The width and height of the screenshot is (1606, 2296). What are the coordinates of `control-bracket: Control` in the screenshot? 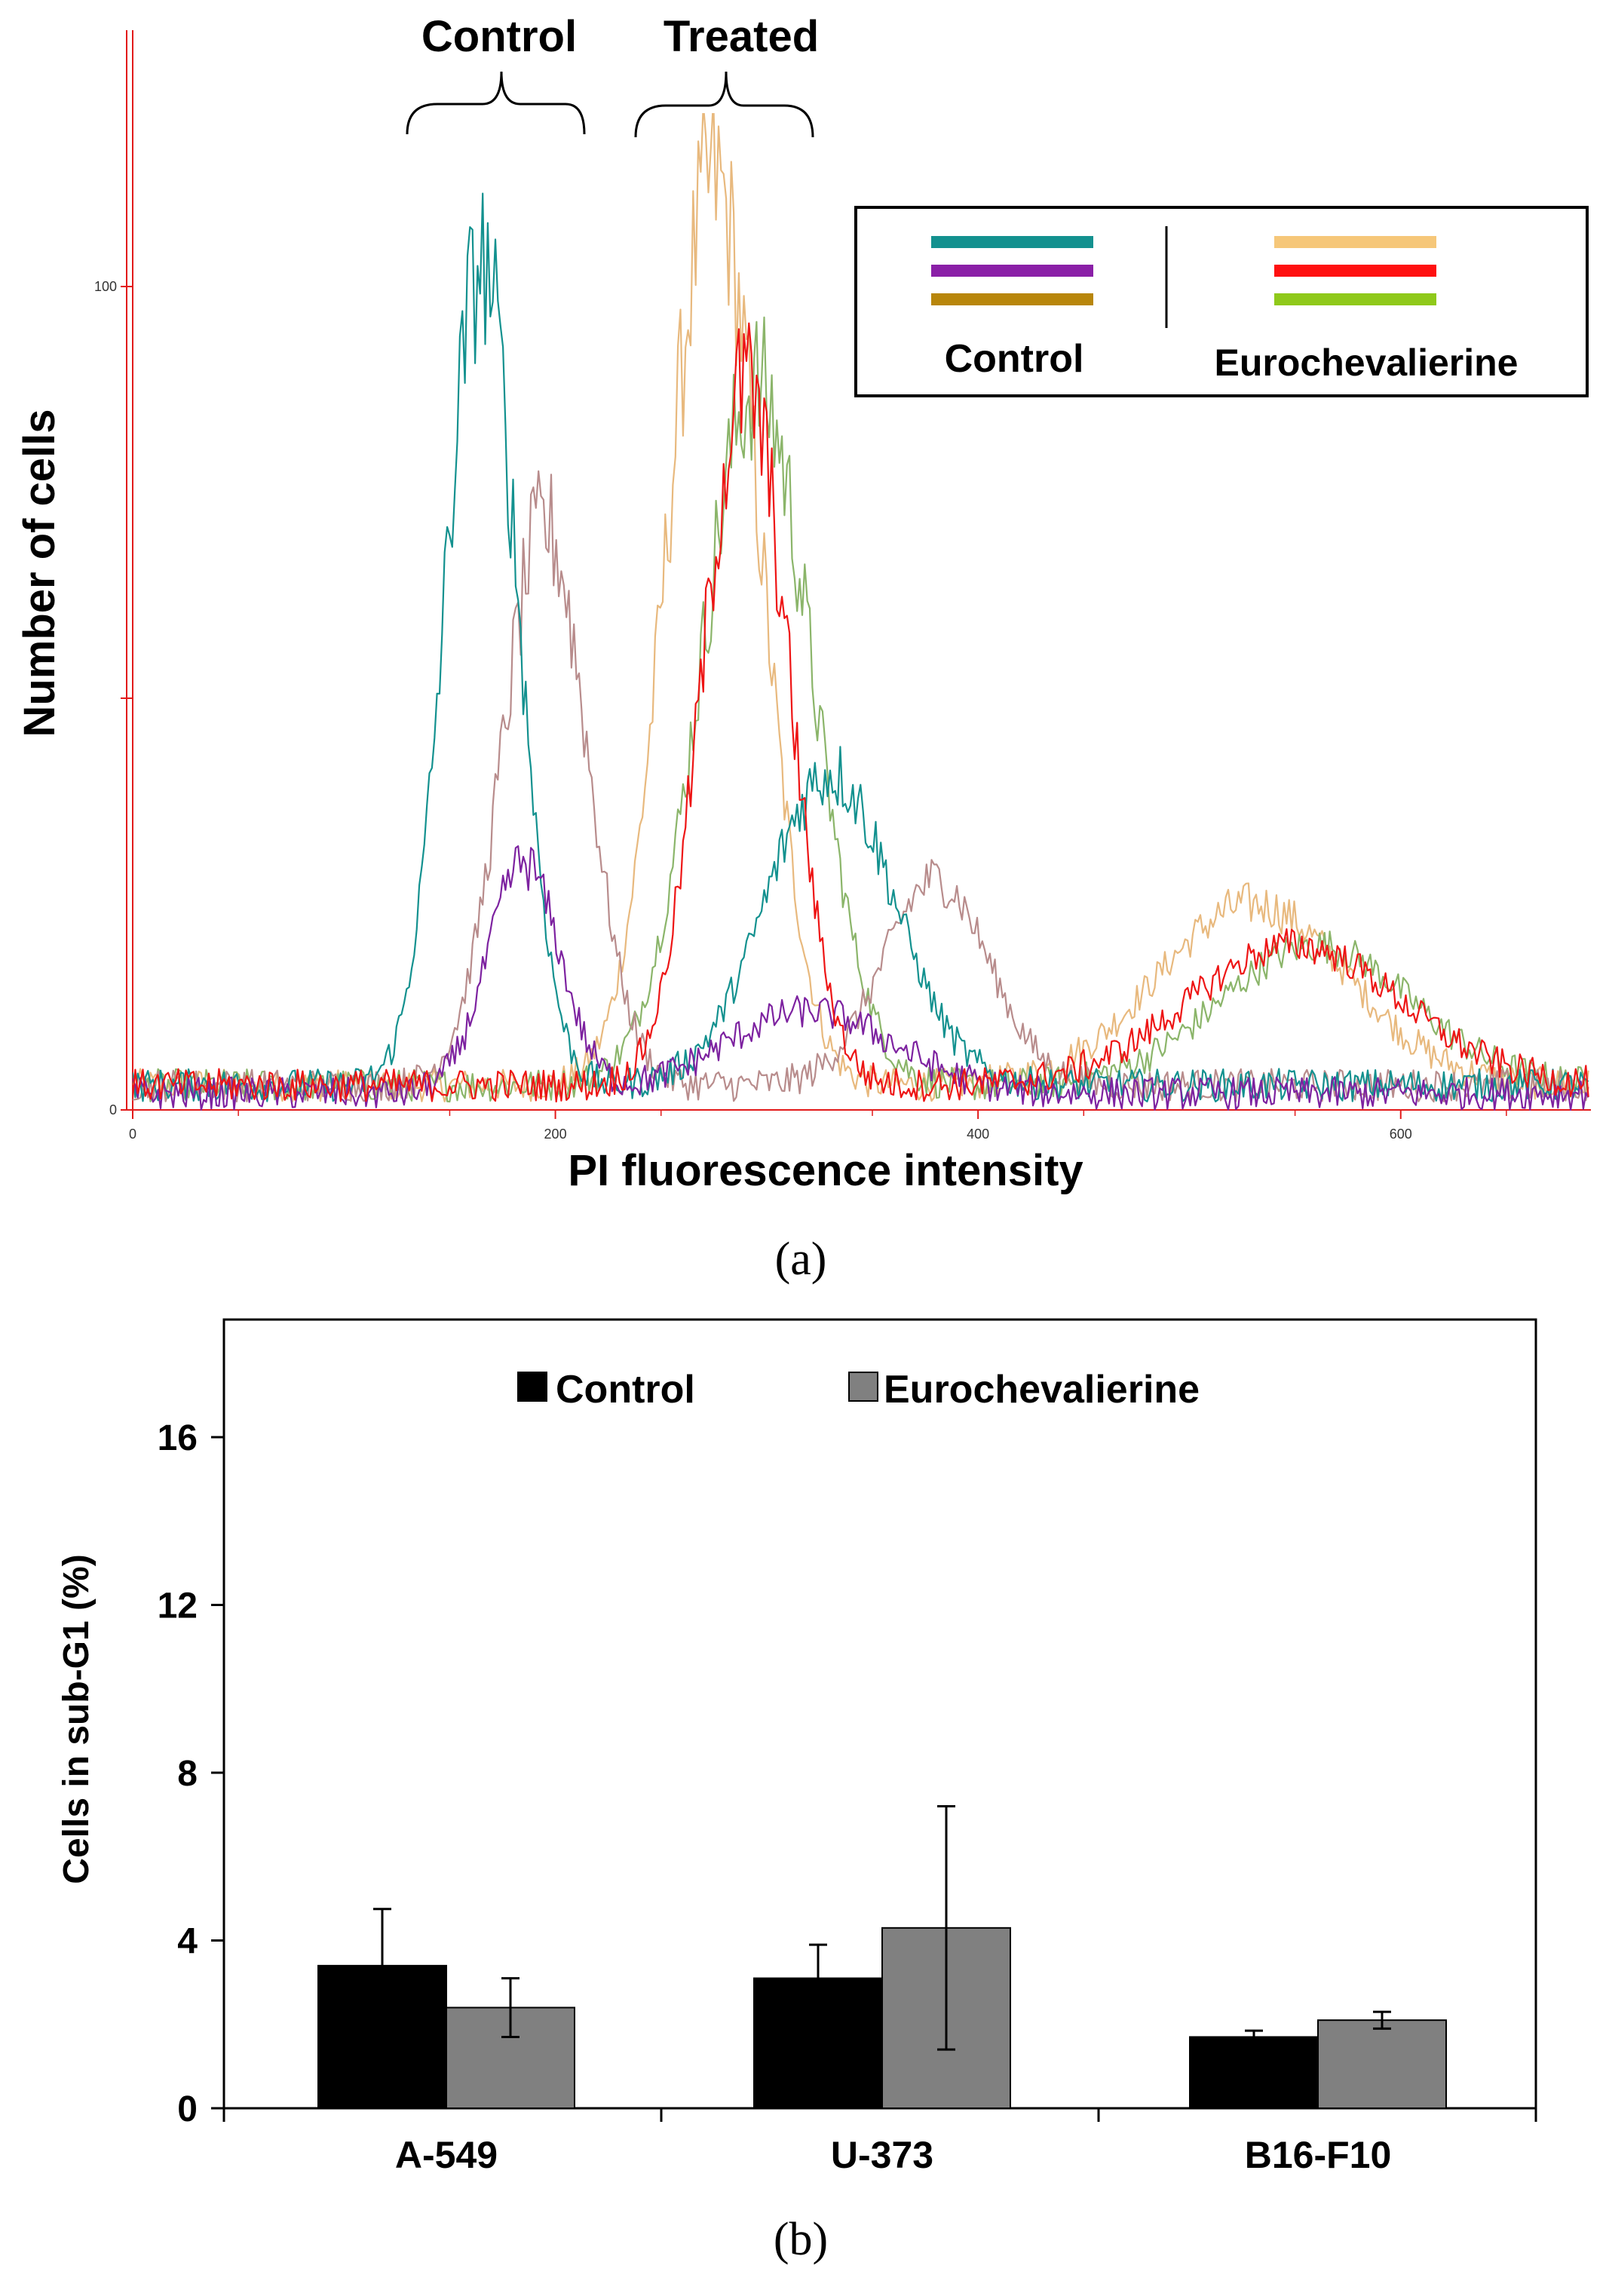 It's located at (496, 73).